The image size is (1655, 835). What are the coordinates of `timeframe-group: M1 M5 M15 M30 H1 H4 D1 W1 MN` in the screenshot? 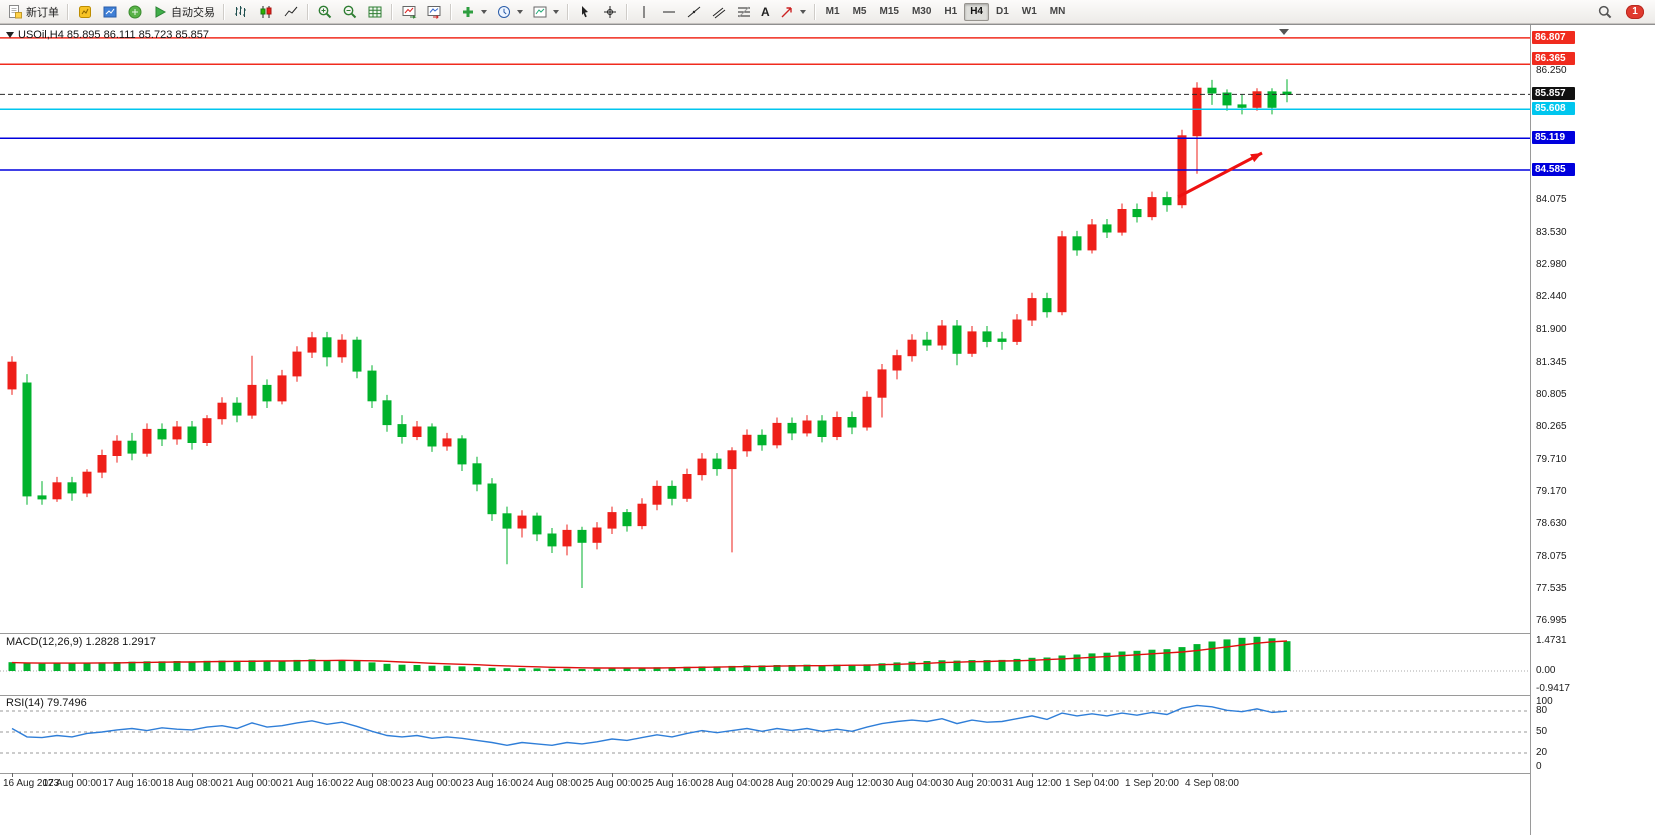 It's located at (946, 11).